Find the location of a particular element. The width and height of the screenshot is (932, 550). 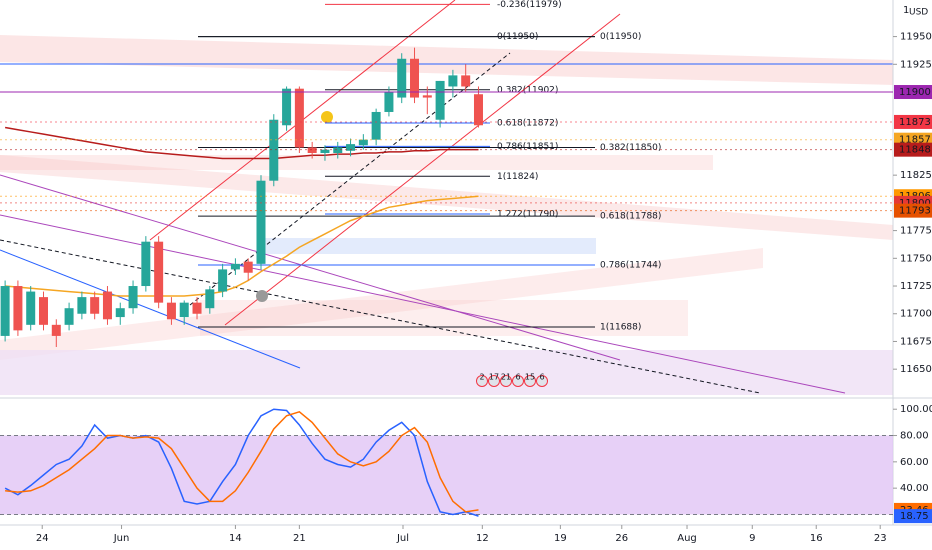

x-tick-label: Jun is located at coordinates (121, 538).